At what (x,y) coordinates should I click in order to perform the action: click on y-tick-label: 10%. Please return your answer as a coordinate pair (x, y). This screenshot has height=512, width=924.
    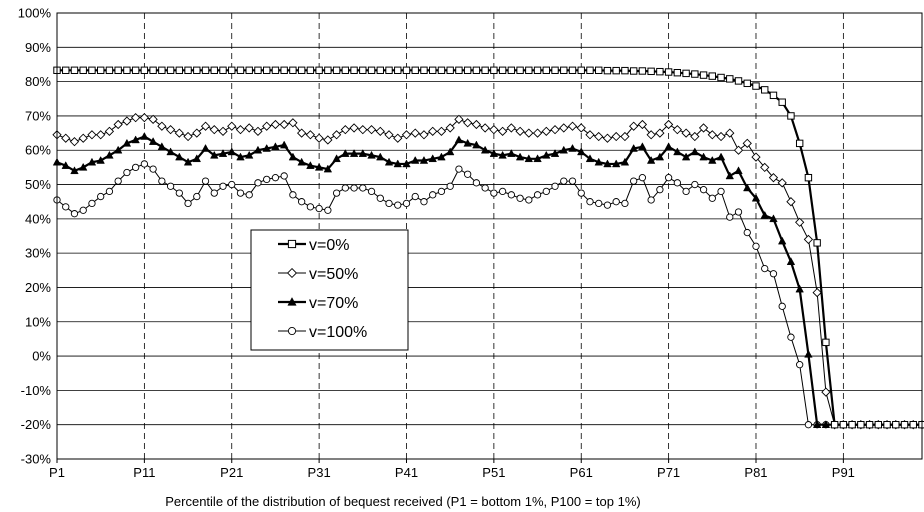
    Looking at the image, I should click on (38, 321).